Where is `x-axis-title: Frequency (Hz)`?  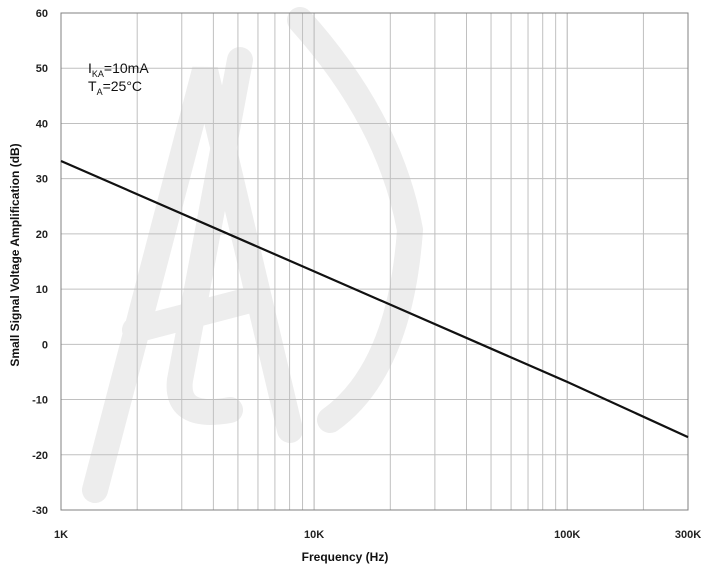 x-axis-title: Frequency (Hz) is located at coordinates (345, 557).